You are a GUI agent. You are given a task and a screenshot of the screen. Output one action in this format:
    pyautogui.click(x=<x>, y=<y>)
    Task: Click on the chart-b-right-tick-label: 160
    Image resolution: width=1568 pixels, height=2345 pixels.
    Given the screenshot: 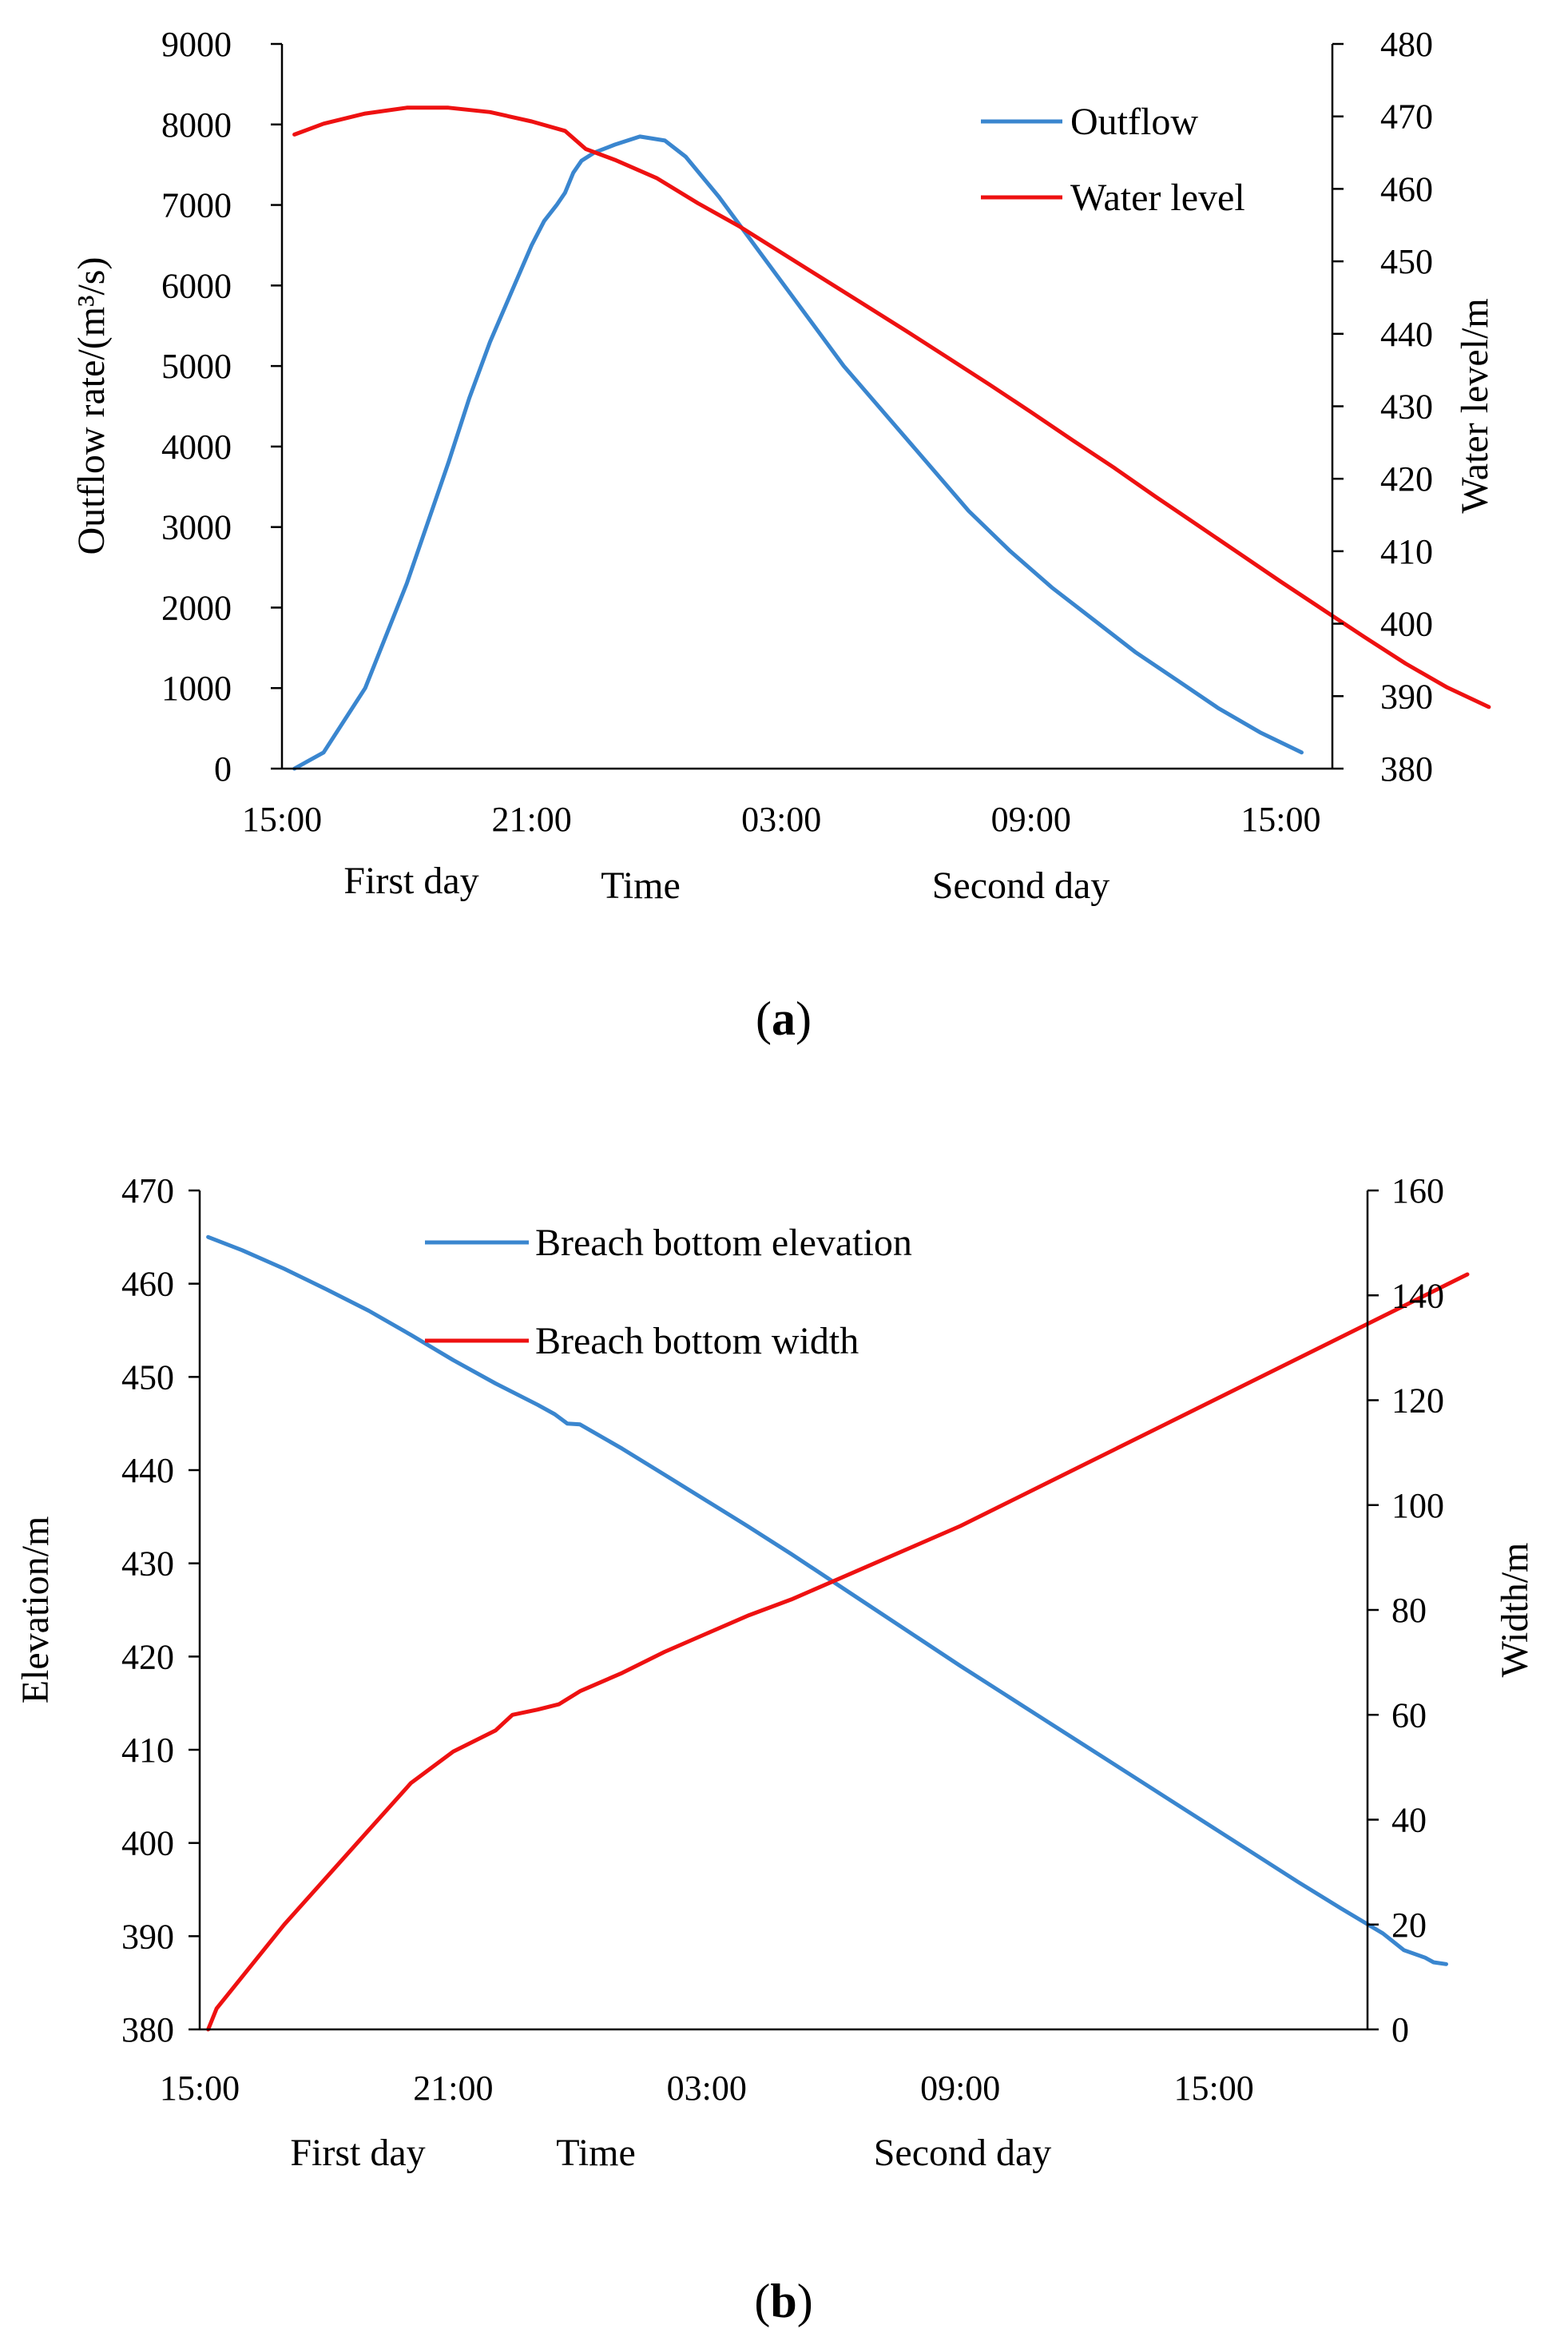 What is the action you would take?
    pyautogui.click(x=1417, y=1190)
    